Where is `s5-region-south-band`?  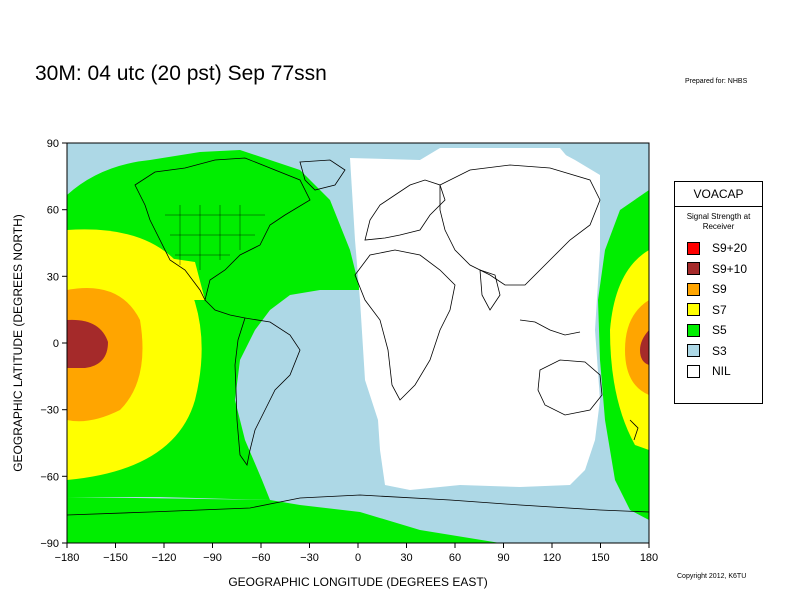
s5-region-south-band is located at coordinates (283, 520).